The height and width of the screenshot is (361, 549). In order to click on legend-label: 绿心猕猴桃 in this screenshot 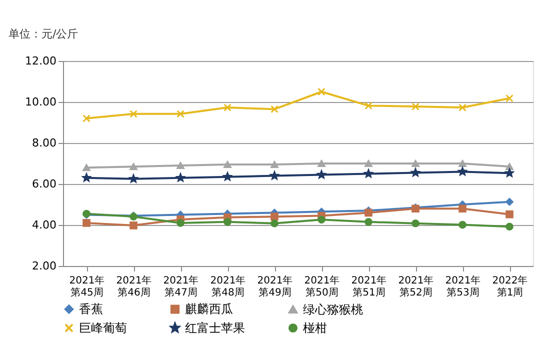, I will do `click(333, 309)`.